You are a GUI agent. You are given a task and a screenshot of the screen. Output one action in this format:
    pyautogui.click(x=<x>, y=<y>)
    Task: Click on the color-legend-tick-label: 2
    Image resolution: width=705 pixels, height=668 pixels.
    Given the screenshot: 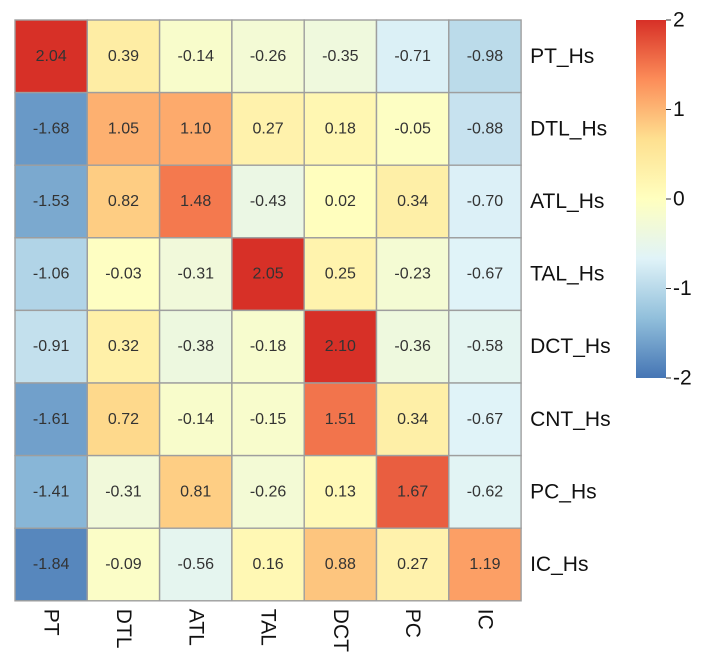 What is the action you would take?
    pyautogui.click(x=679, y=20)
    